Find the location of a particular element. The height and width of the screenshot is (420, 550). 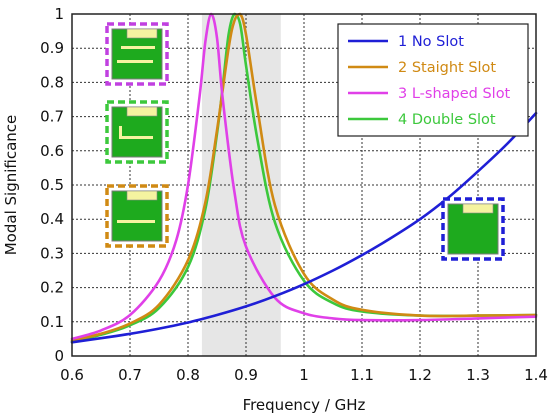

x-tick-label: 1 is located at coordinates (304, 375).